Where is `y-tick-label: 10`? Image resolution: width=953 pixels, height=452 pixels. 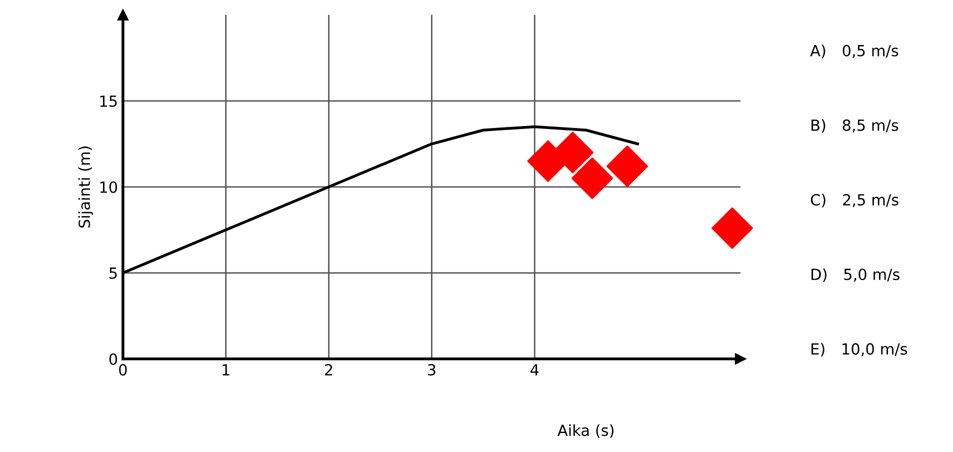
y-tick-label: 10 is located at coordinates (109, 187).